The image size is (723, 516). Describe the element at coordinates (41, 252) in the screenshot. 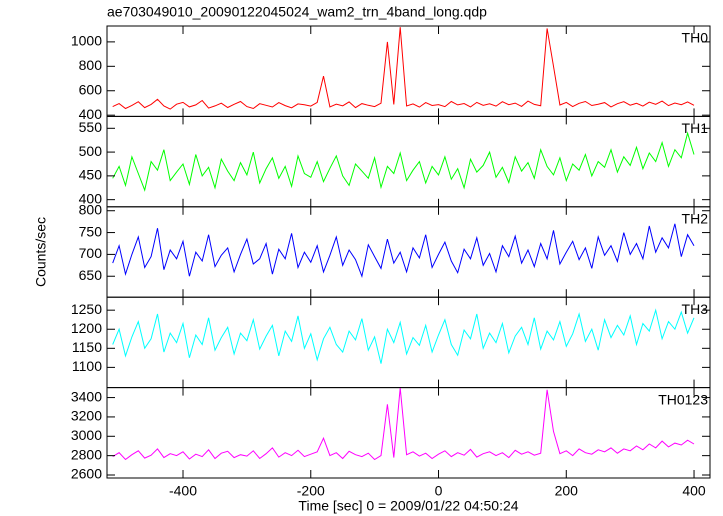

I see `y-axis-label: Counts/sec` at that location.